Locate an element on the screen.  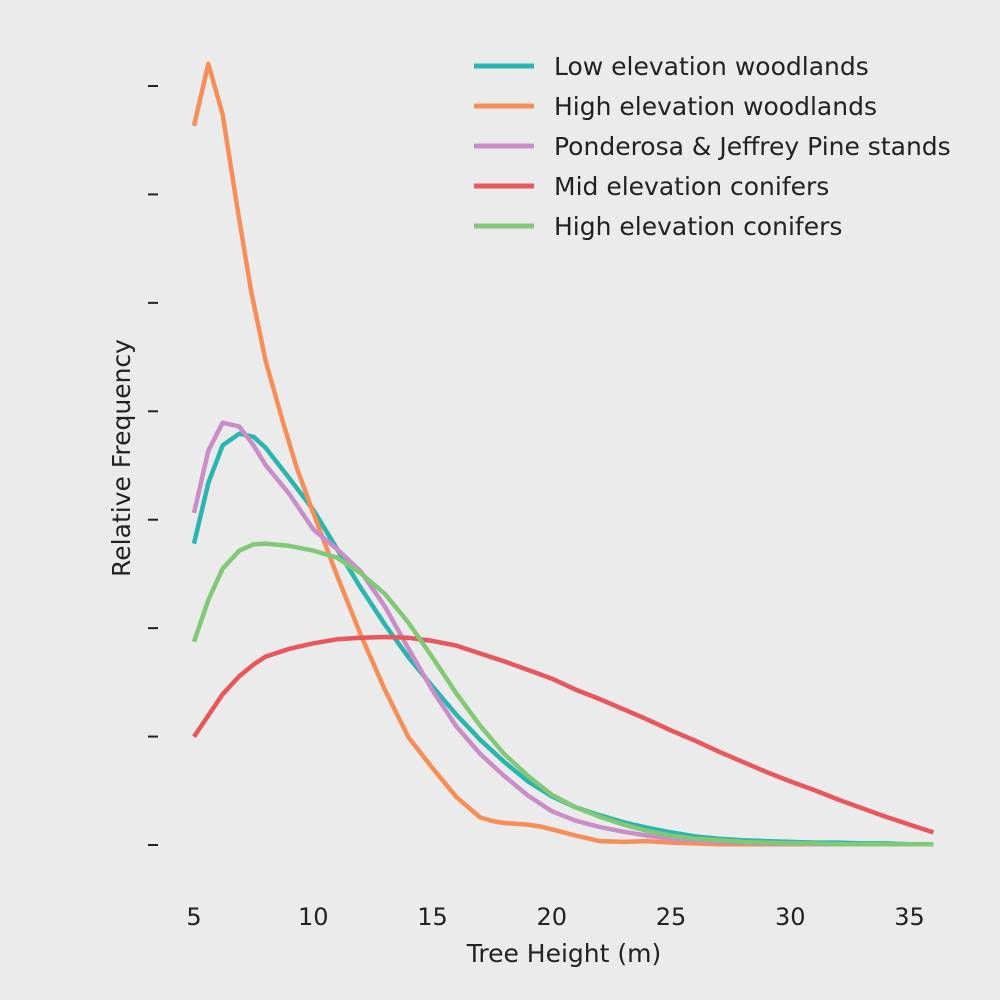
legend-label: High elevation woodlands is located at coordinates (715, 106).